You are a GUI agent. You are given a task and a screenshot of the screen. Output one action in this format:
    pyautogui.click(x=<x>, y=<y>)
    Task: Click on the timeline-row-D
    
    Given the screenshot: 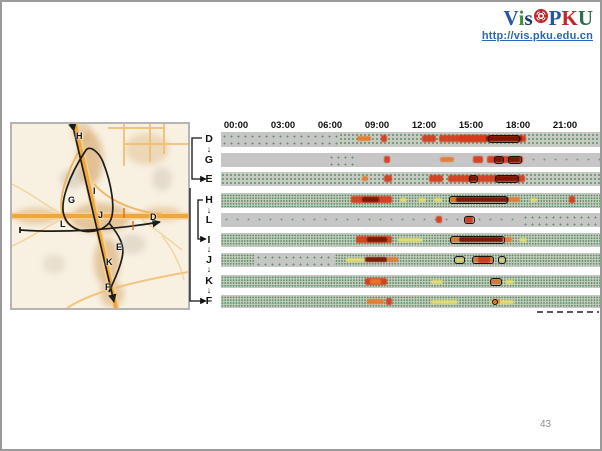 What is the action you would take?
    pyautogui.click(x=410, y=139)
    